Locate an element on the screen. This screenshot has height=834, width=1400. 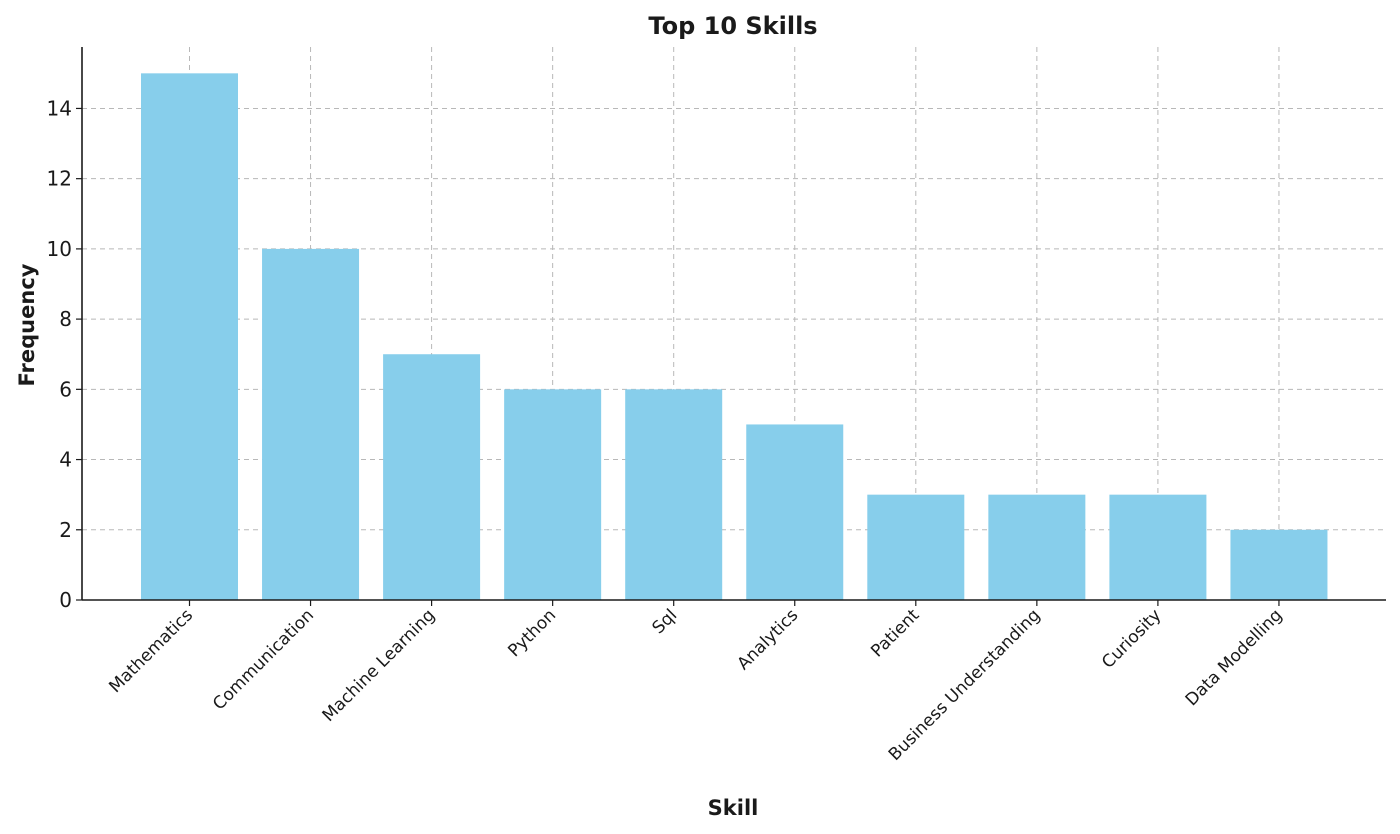
x-tick-label: Python is located at coordinates (532, 633).